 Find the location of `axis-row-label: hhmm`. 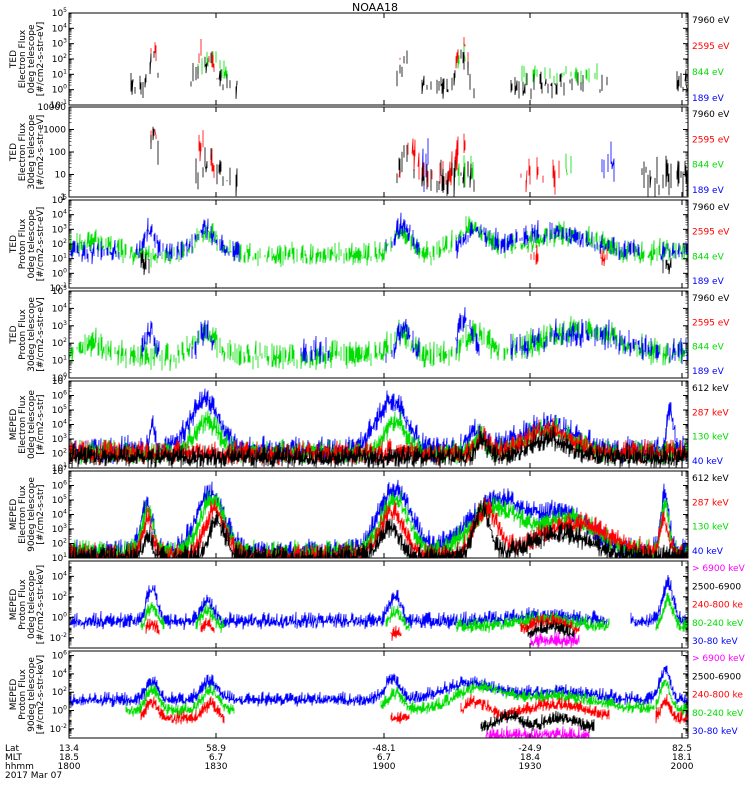

axis-row-label: hhmm is located at coordinates (19, 767).